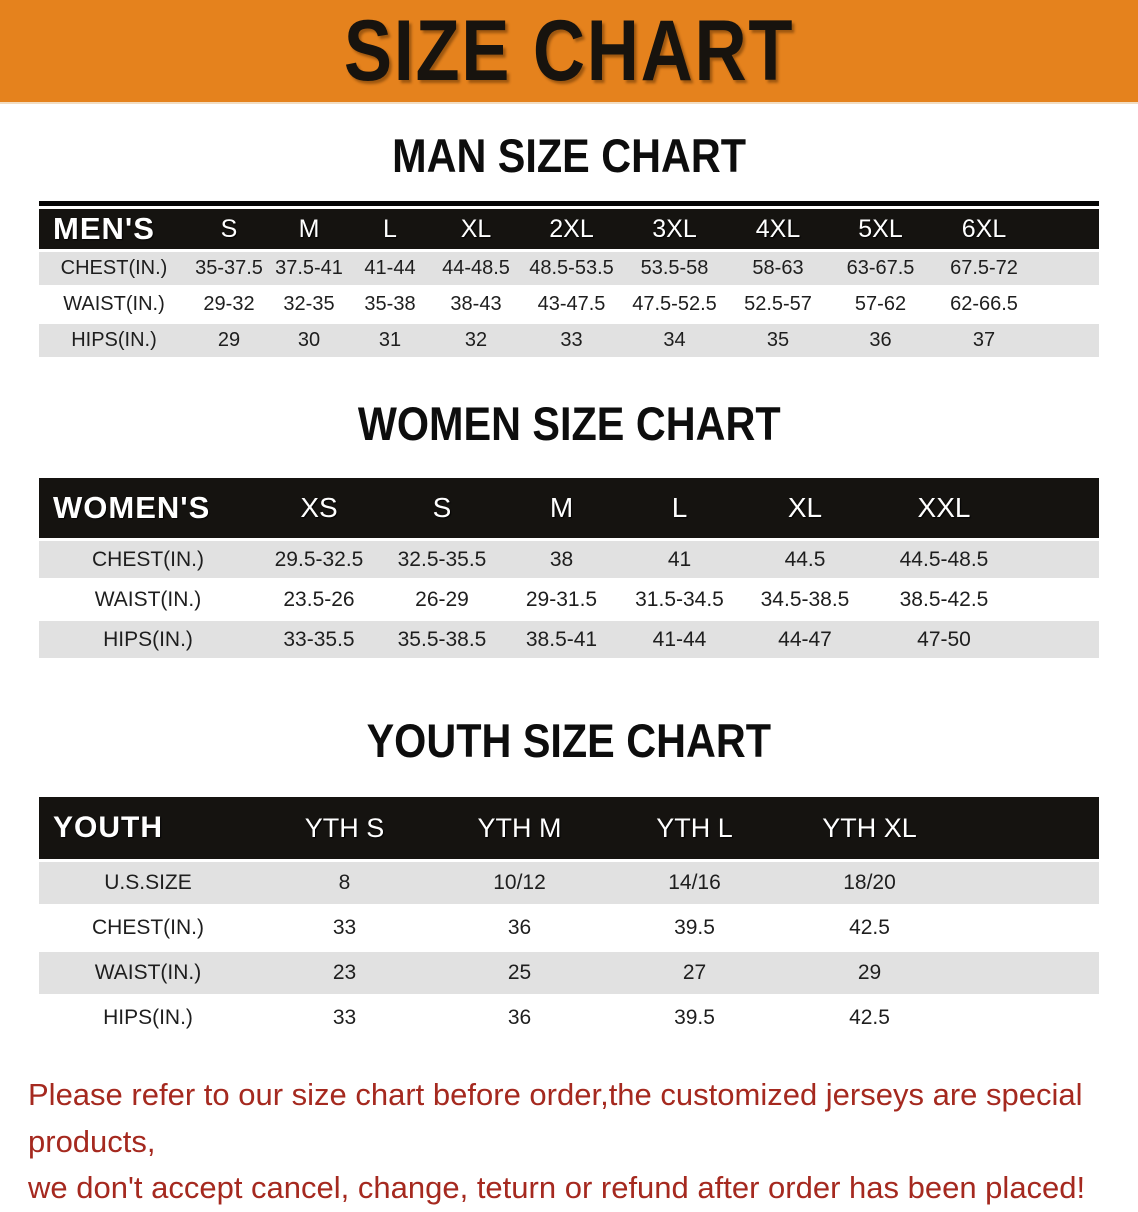 Image resolution: width=1138 pixels, height=1212 pixels. I want to click on mens-size-header: 5XL, so click(880, 229).